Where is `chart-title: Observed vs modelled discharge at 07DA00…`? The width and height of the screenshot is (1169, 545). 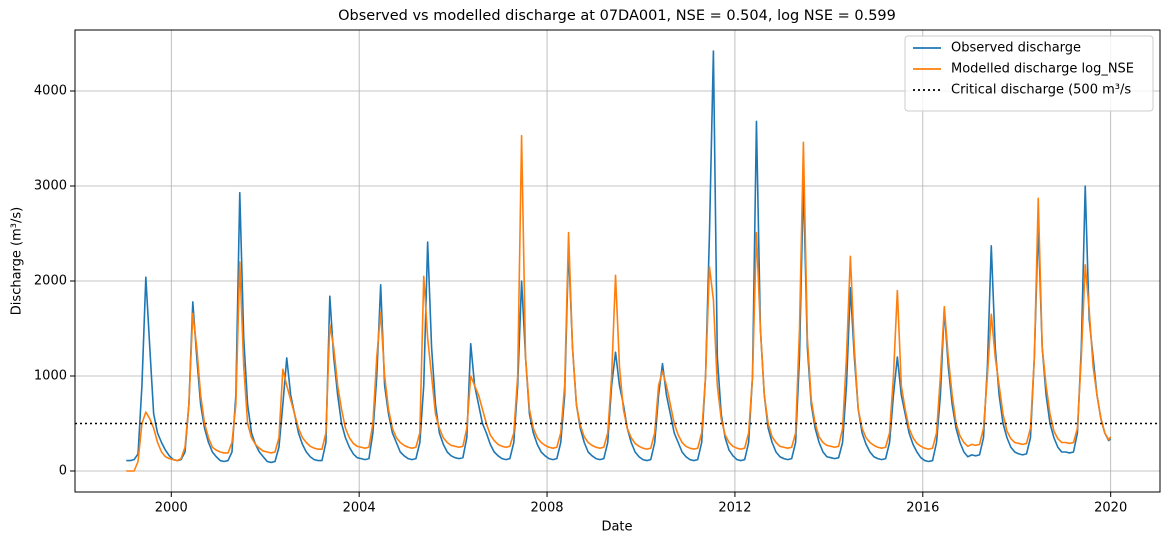 chart-title: Observed vs modelled discharge at 07DA00… is located at coordinates (617, 16).